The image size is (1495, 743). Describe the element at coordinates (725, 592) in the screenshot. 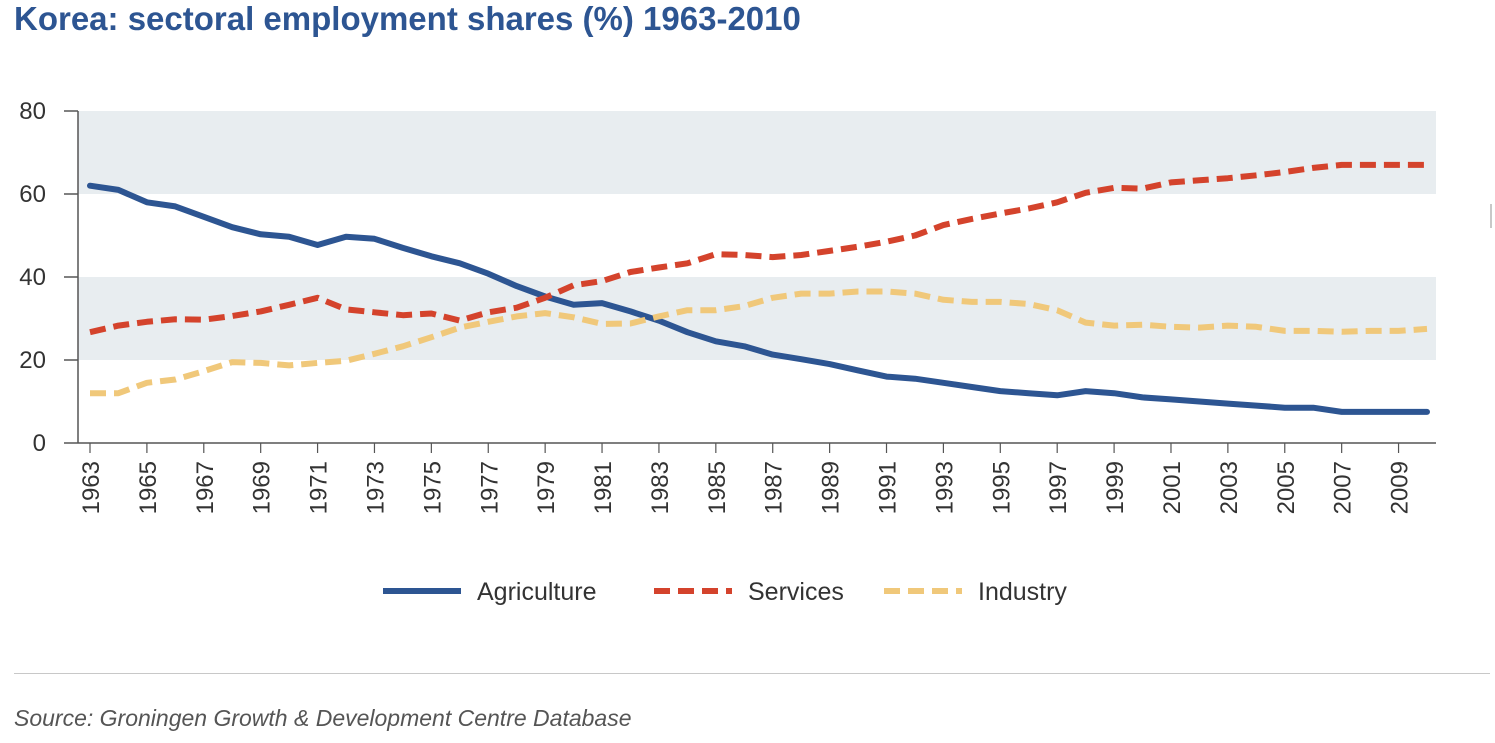

I see `legend: Agriculture Services Industry` at that location.